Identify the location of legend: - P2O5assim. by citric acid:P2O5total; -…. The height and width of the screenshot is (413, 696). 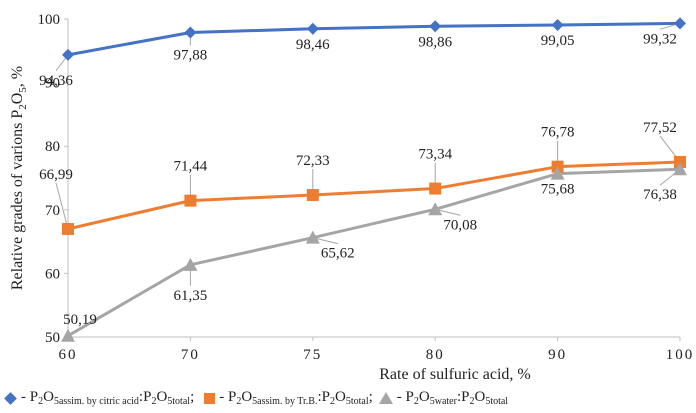
(349, 398).